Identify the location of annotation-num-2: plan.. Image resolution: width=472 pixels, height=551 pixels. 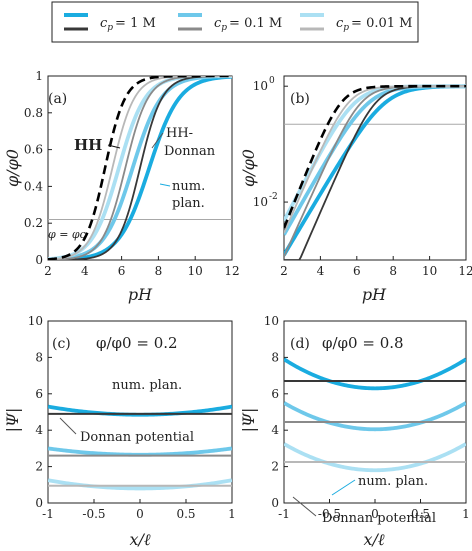
(188, 203).